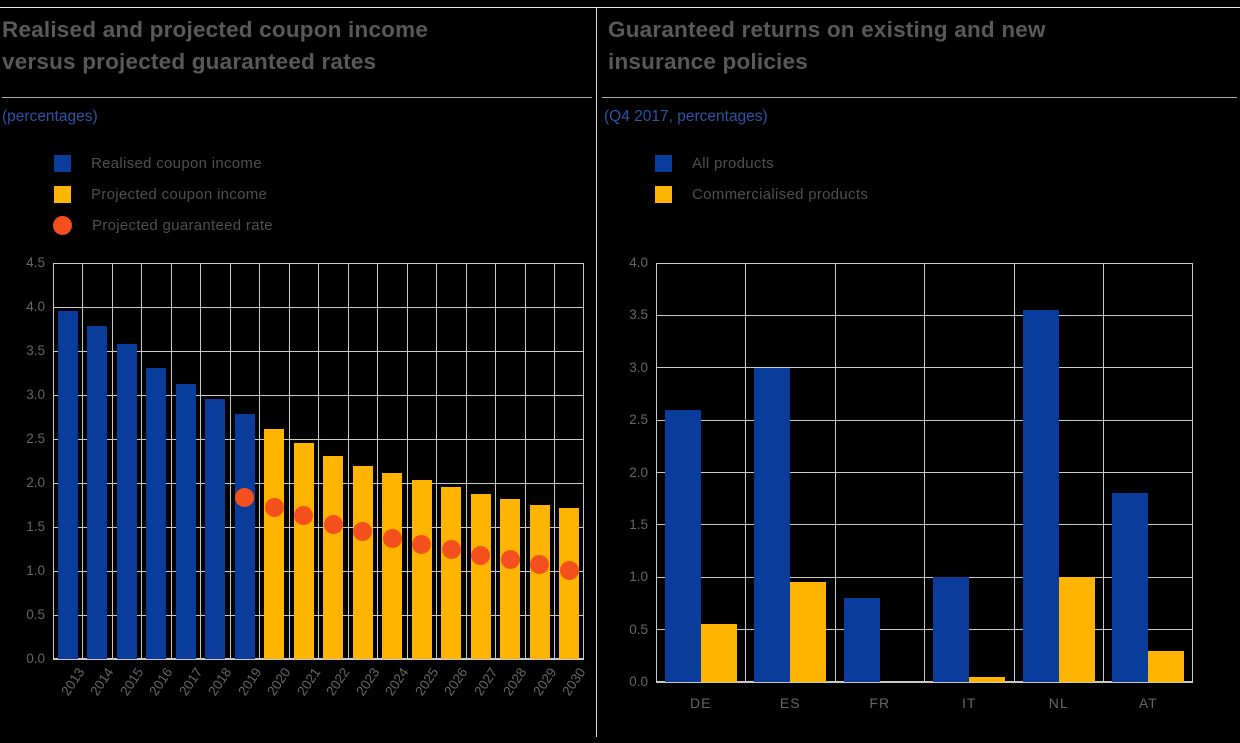 The image size is (1240, 743). Describe the element at coordinates (1058, 703) in the screenshot. I see `x-axis-tick-label: NL` at that location.